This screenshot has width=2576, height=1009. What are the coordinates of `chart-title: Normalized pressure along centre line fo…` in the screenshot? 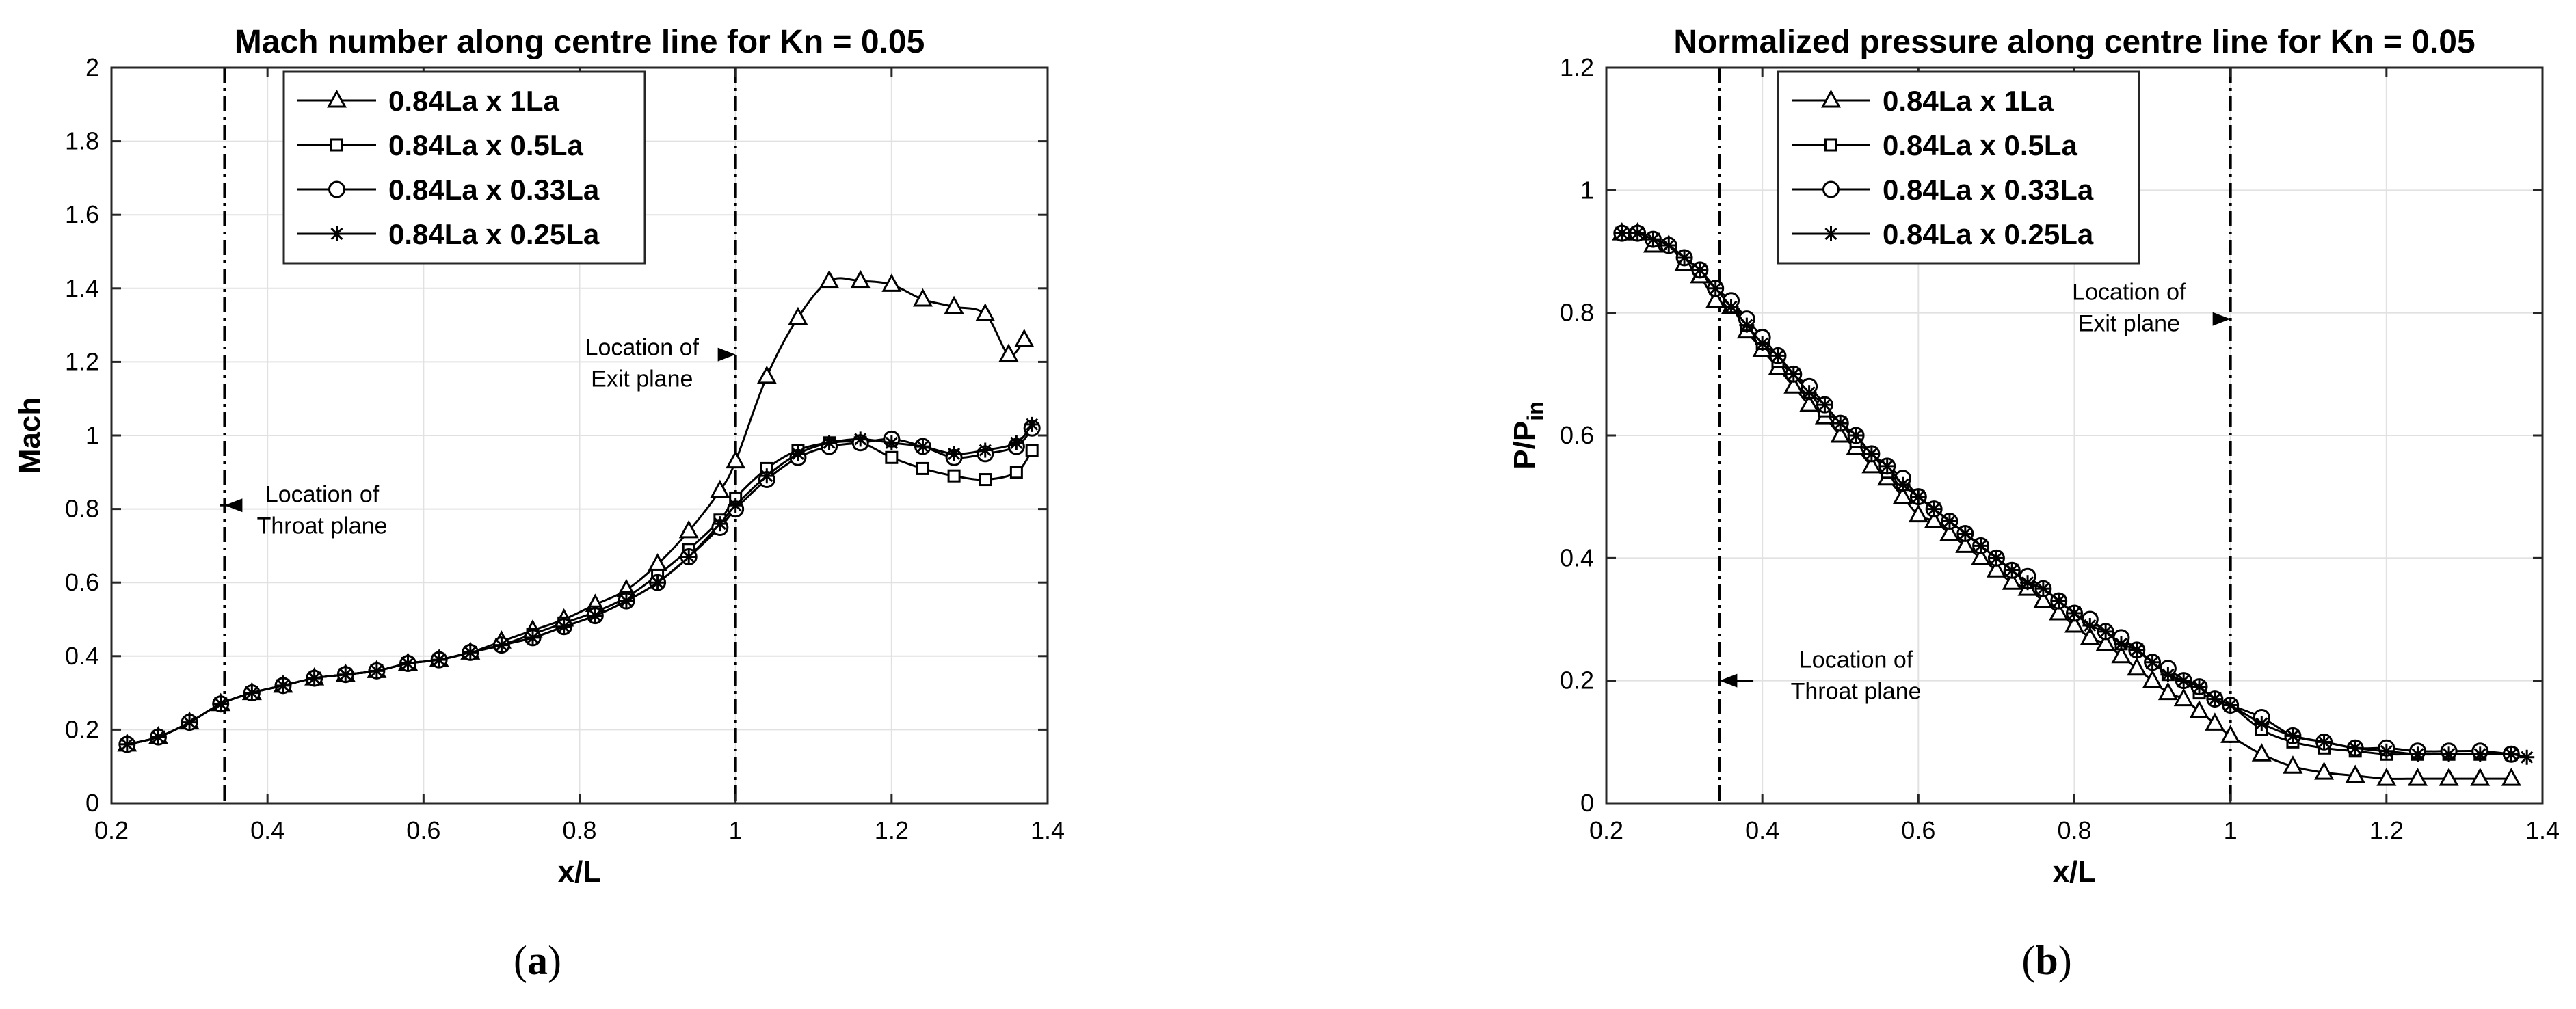 It's located at (2074, 42).